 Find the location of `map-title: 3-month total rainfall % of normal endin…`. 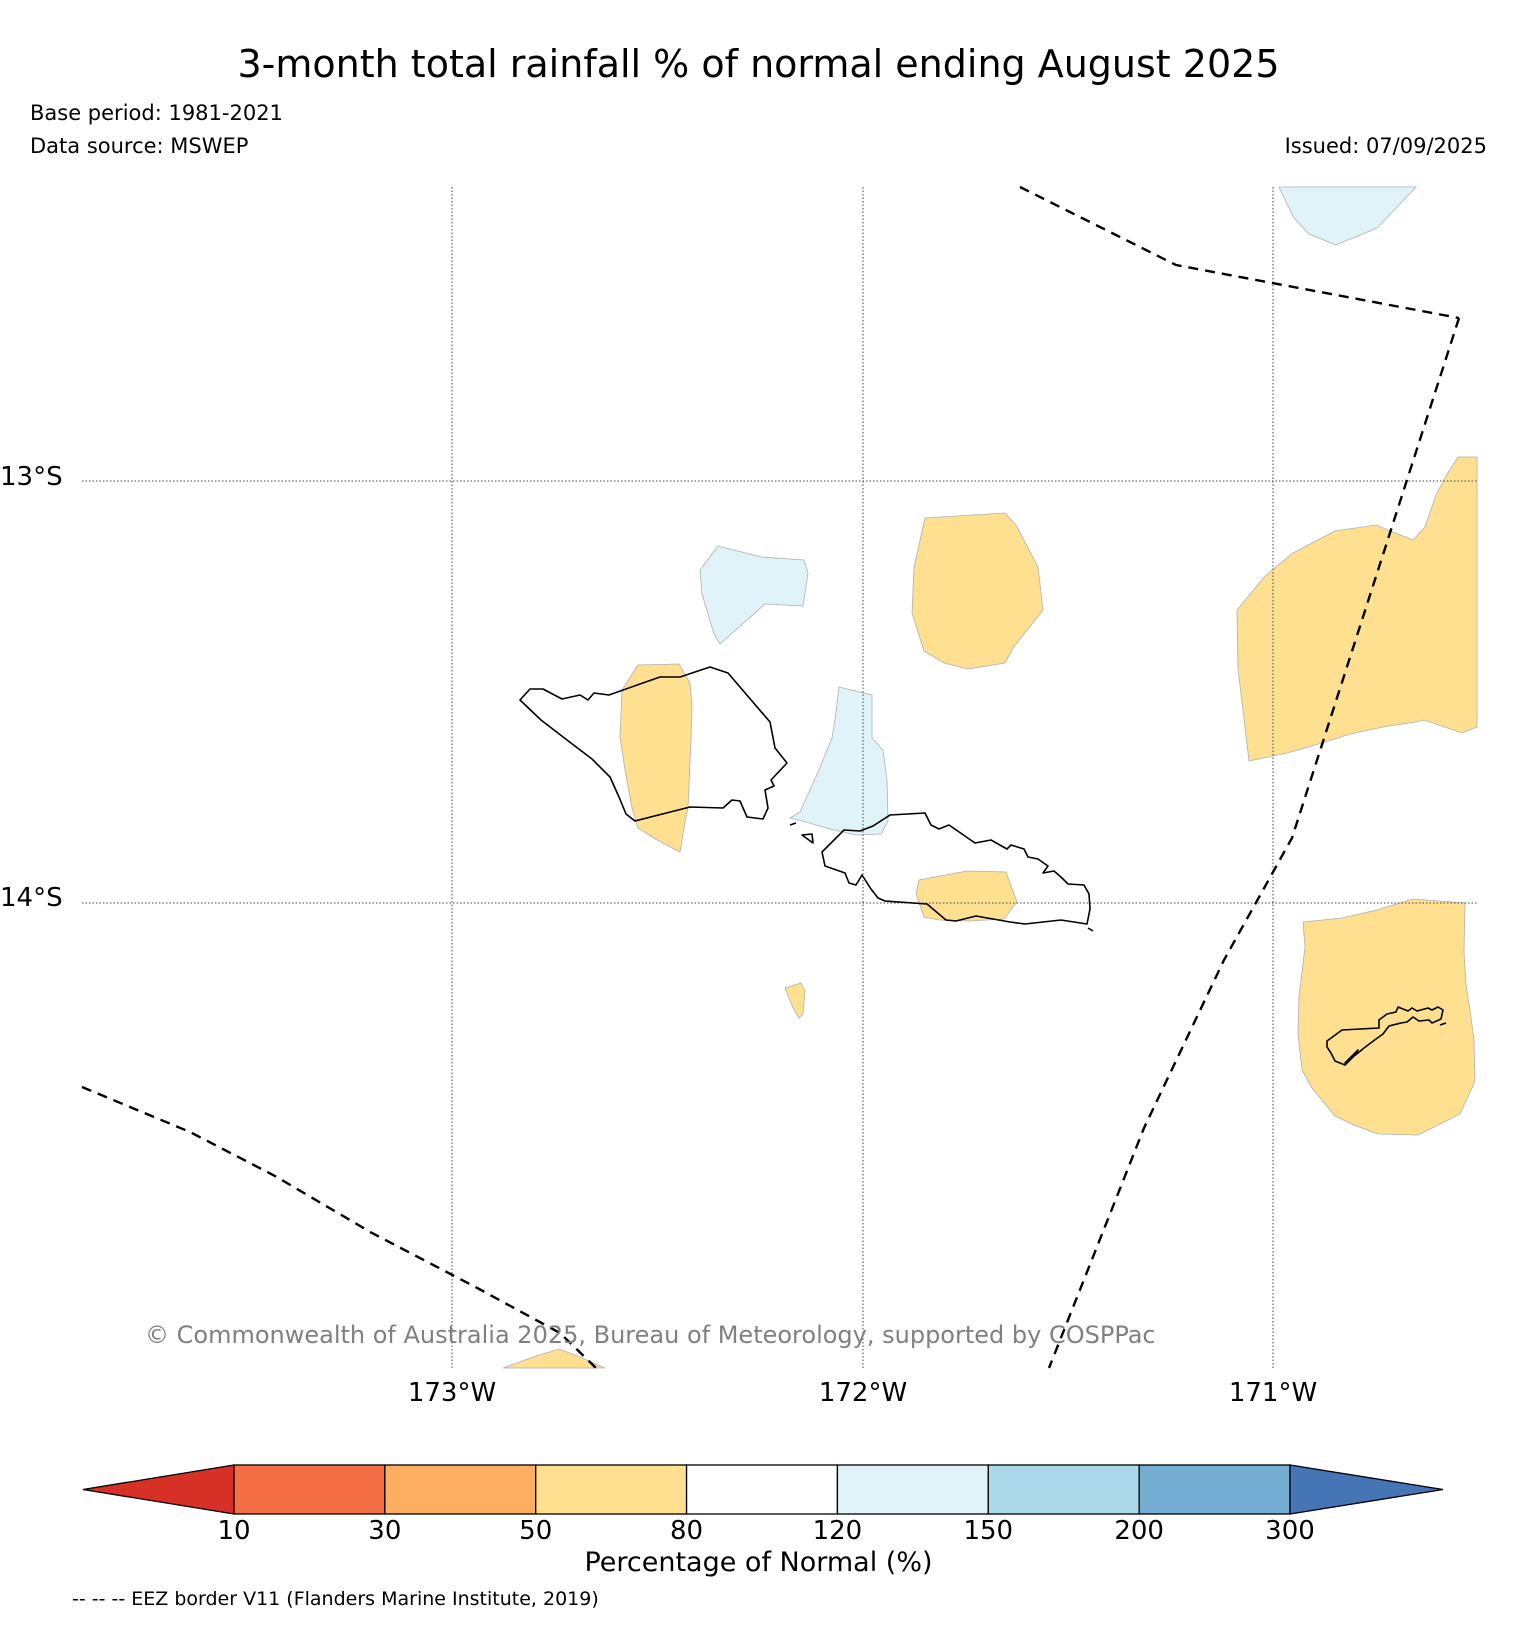

map-title: 3-month total rainfall % of normal endin… is located at coordinates (758, 64).